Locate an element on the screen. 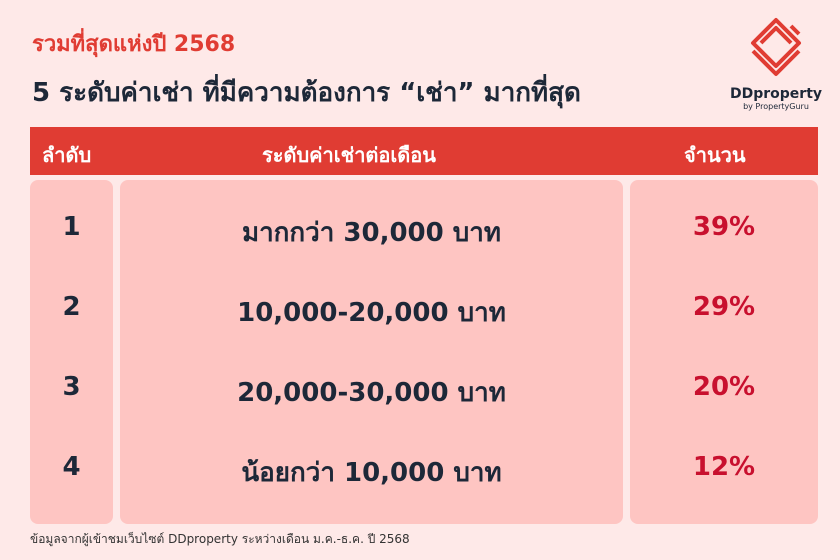 Image resolution: width=840 pixels, height=560 pixels. row-rank: 3 is located at coordinates (71, 387).